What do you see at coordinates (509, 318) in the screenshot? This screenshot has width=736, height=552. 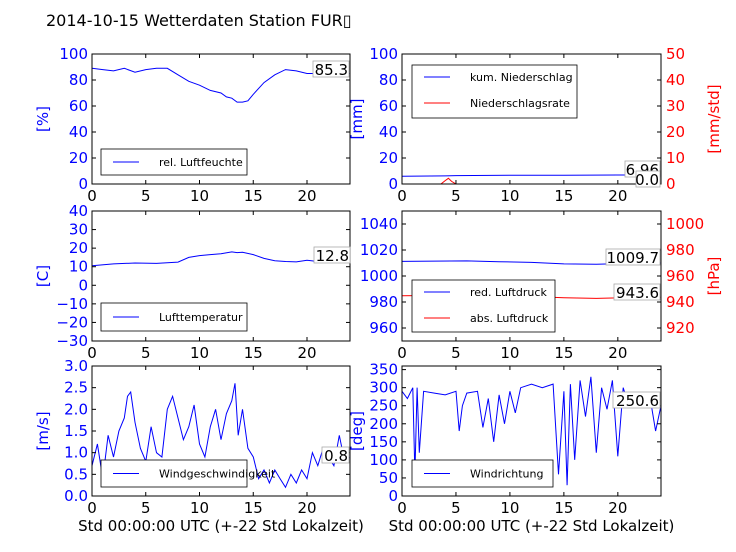 I see `legend-entry: abs. Luftdruck` at bounding box center [509, 318].